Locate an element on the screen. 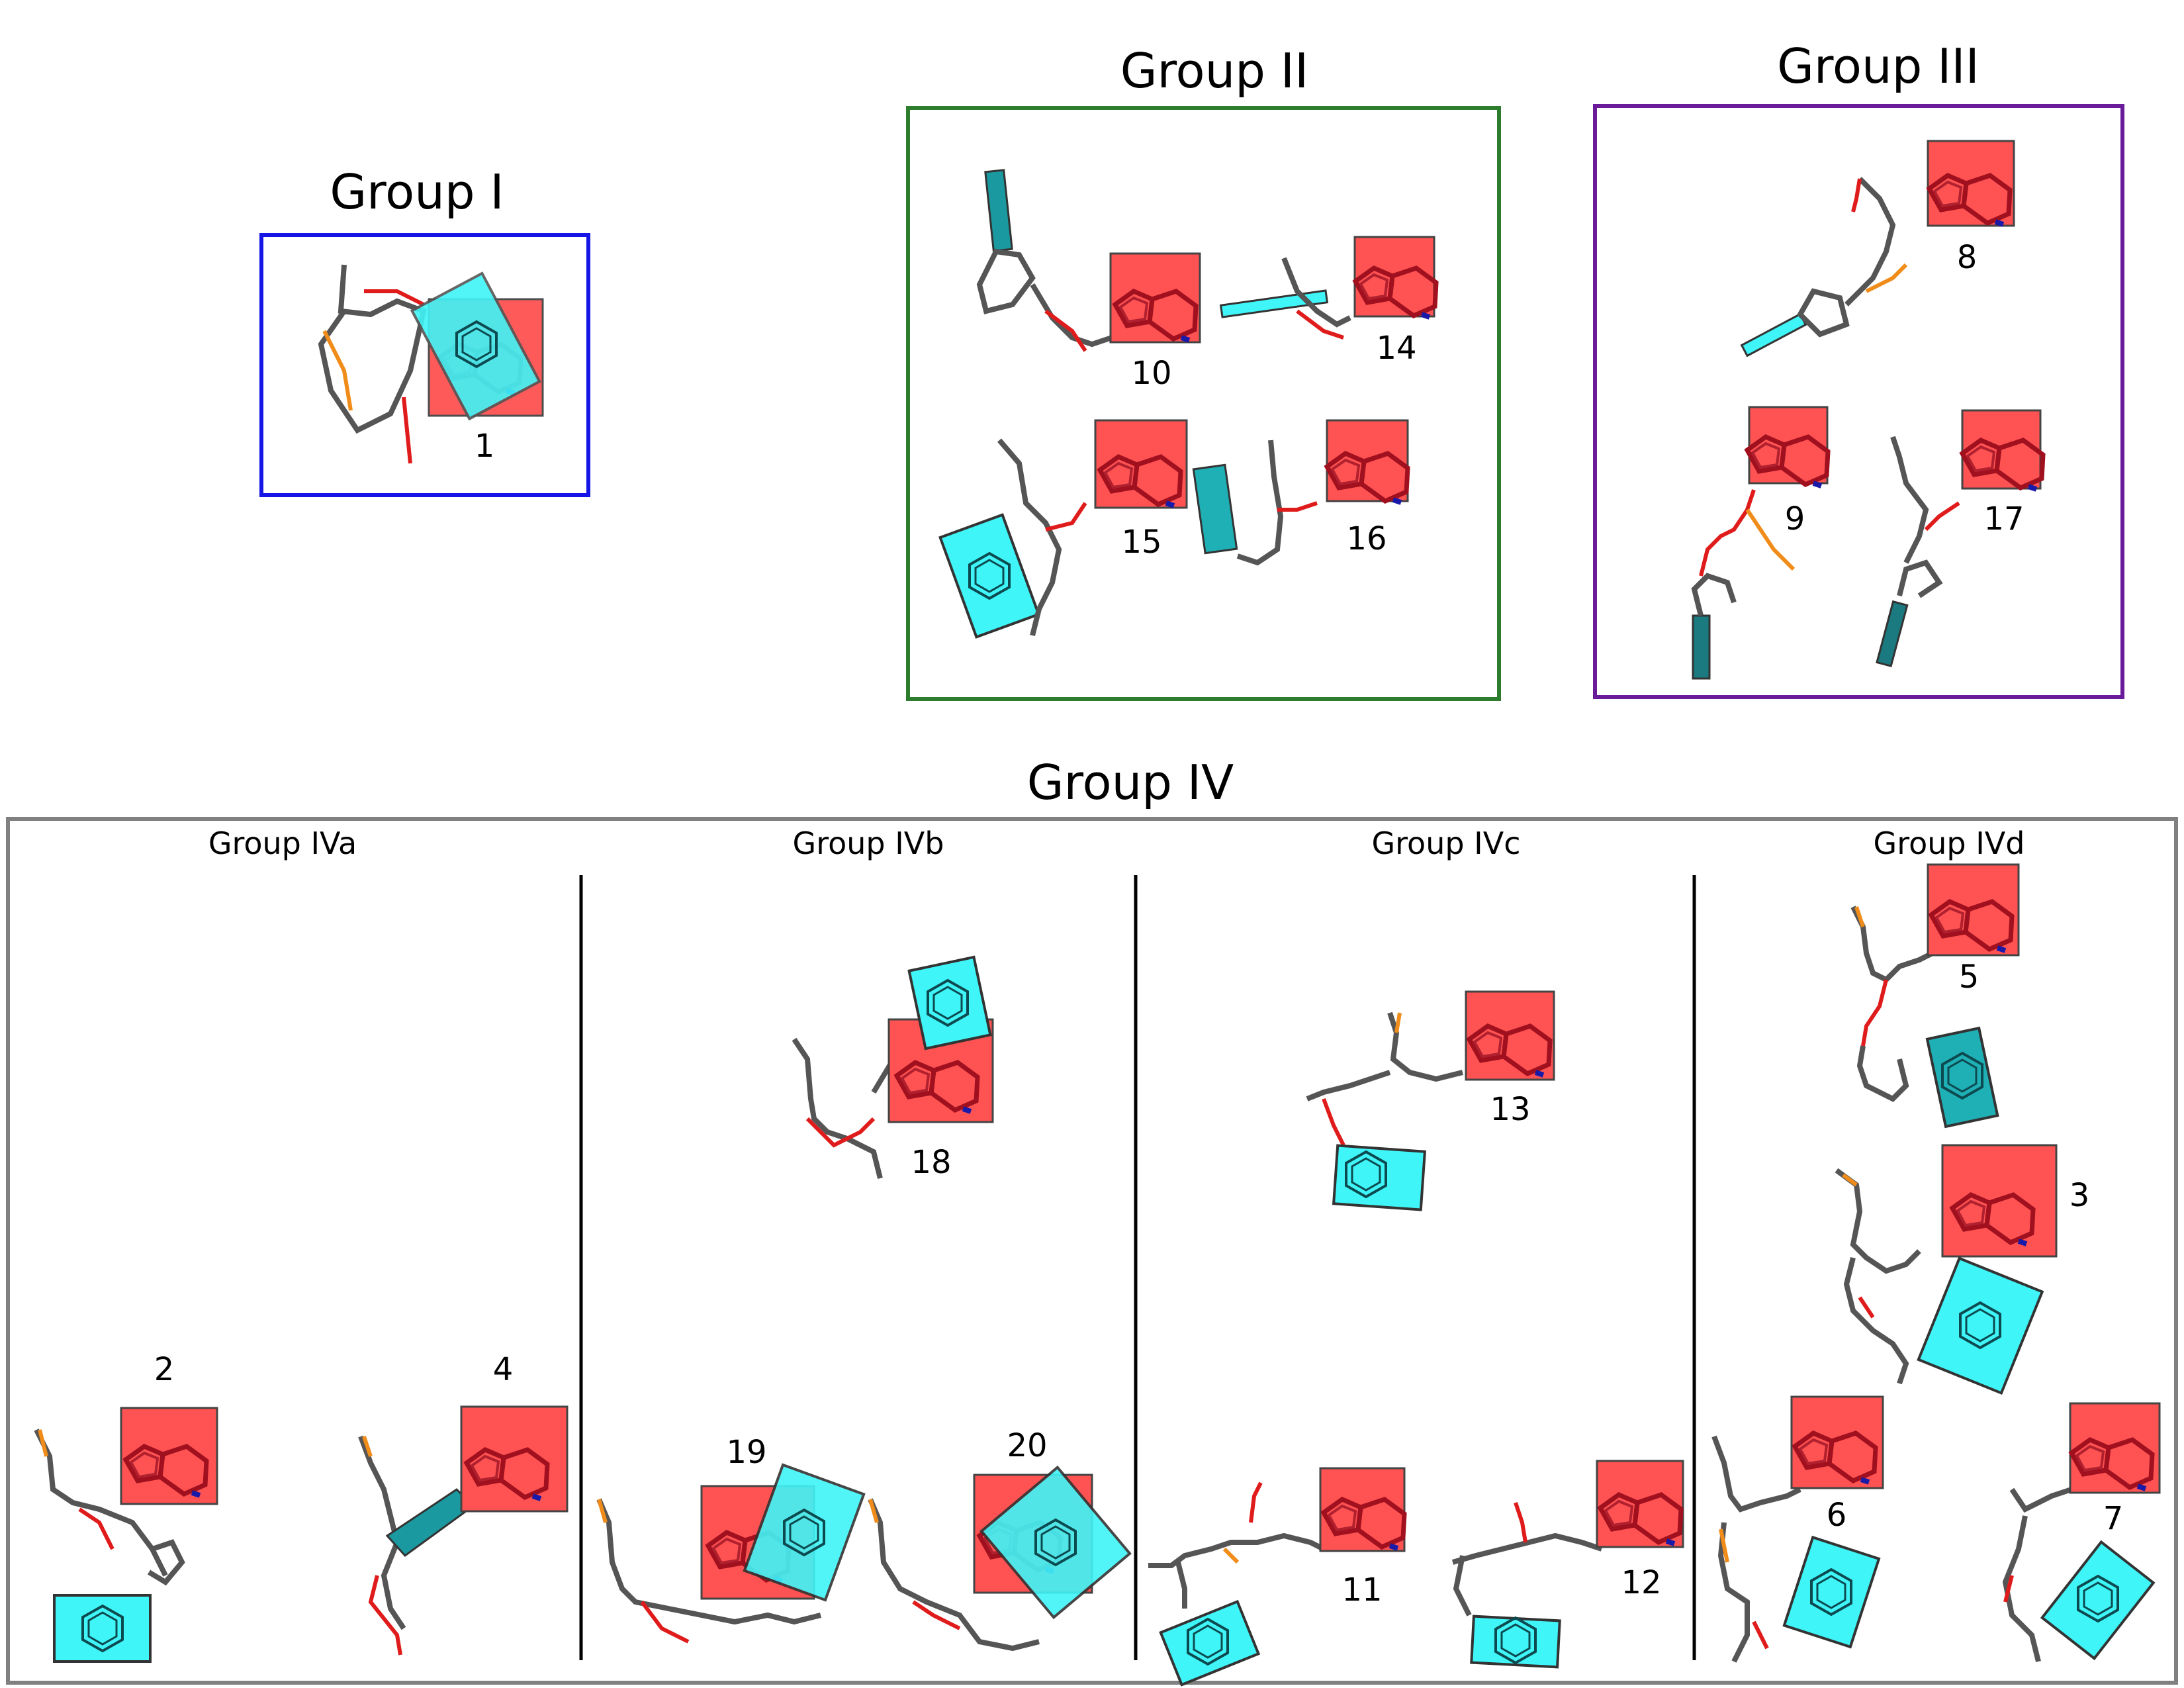 This screenshot has height=1688, width=2184. label-20: 20 is located at coordinates (1027, 1445).